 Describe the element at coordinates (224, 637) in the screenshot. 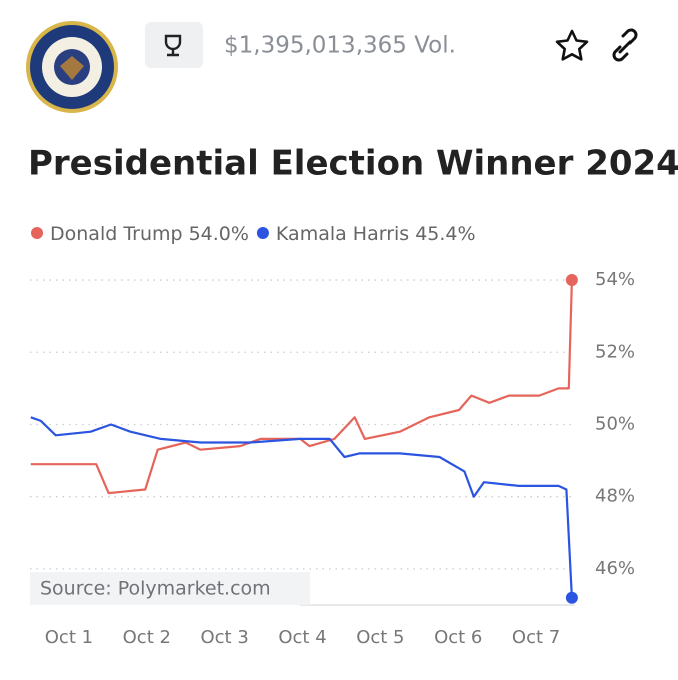

I see `x-tick-label: Oct 3` at that location.